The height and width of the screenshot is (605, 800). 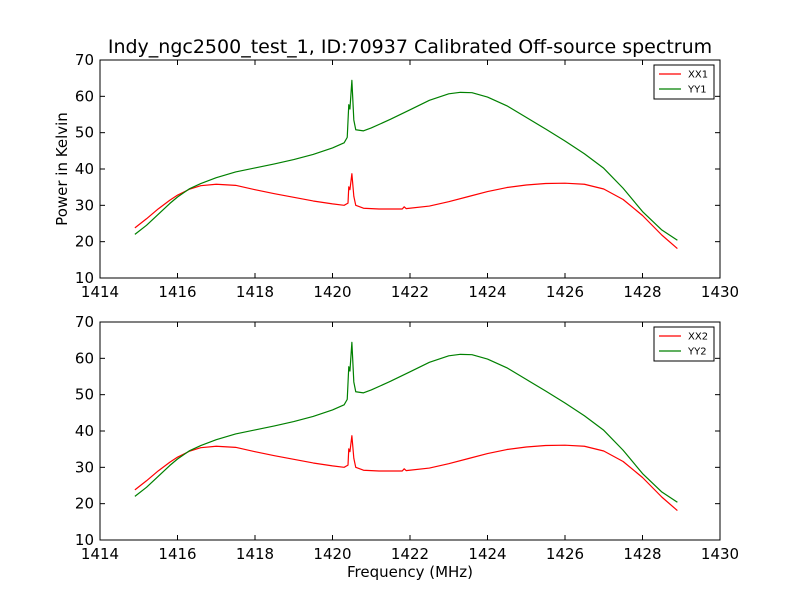 What do you see at coordinates (62, 169) in the screenshot?
I see `y-axis-label: Power in Kelvin` at bounding box center [62, 169].